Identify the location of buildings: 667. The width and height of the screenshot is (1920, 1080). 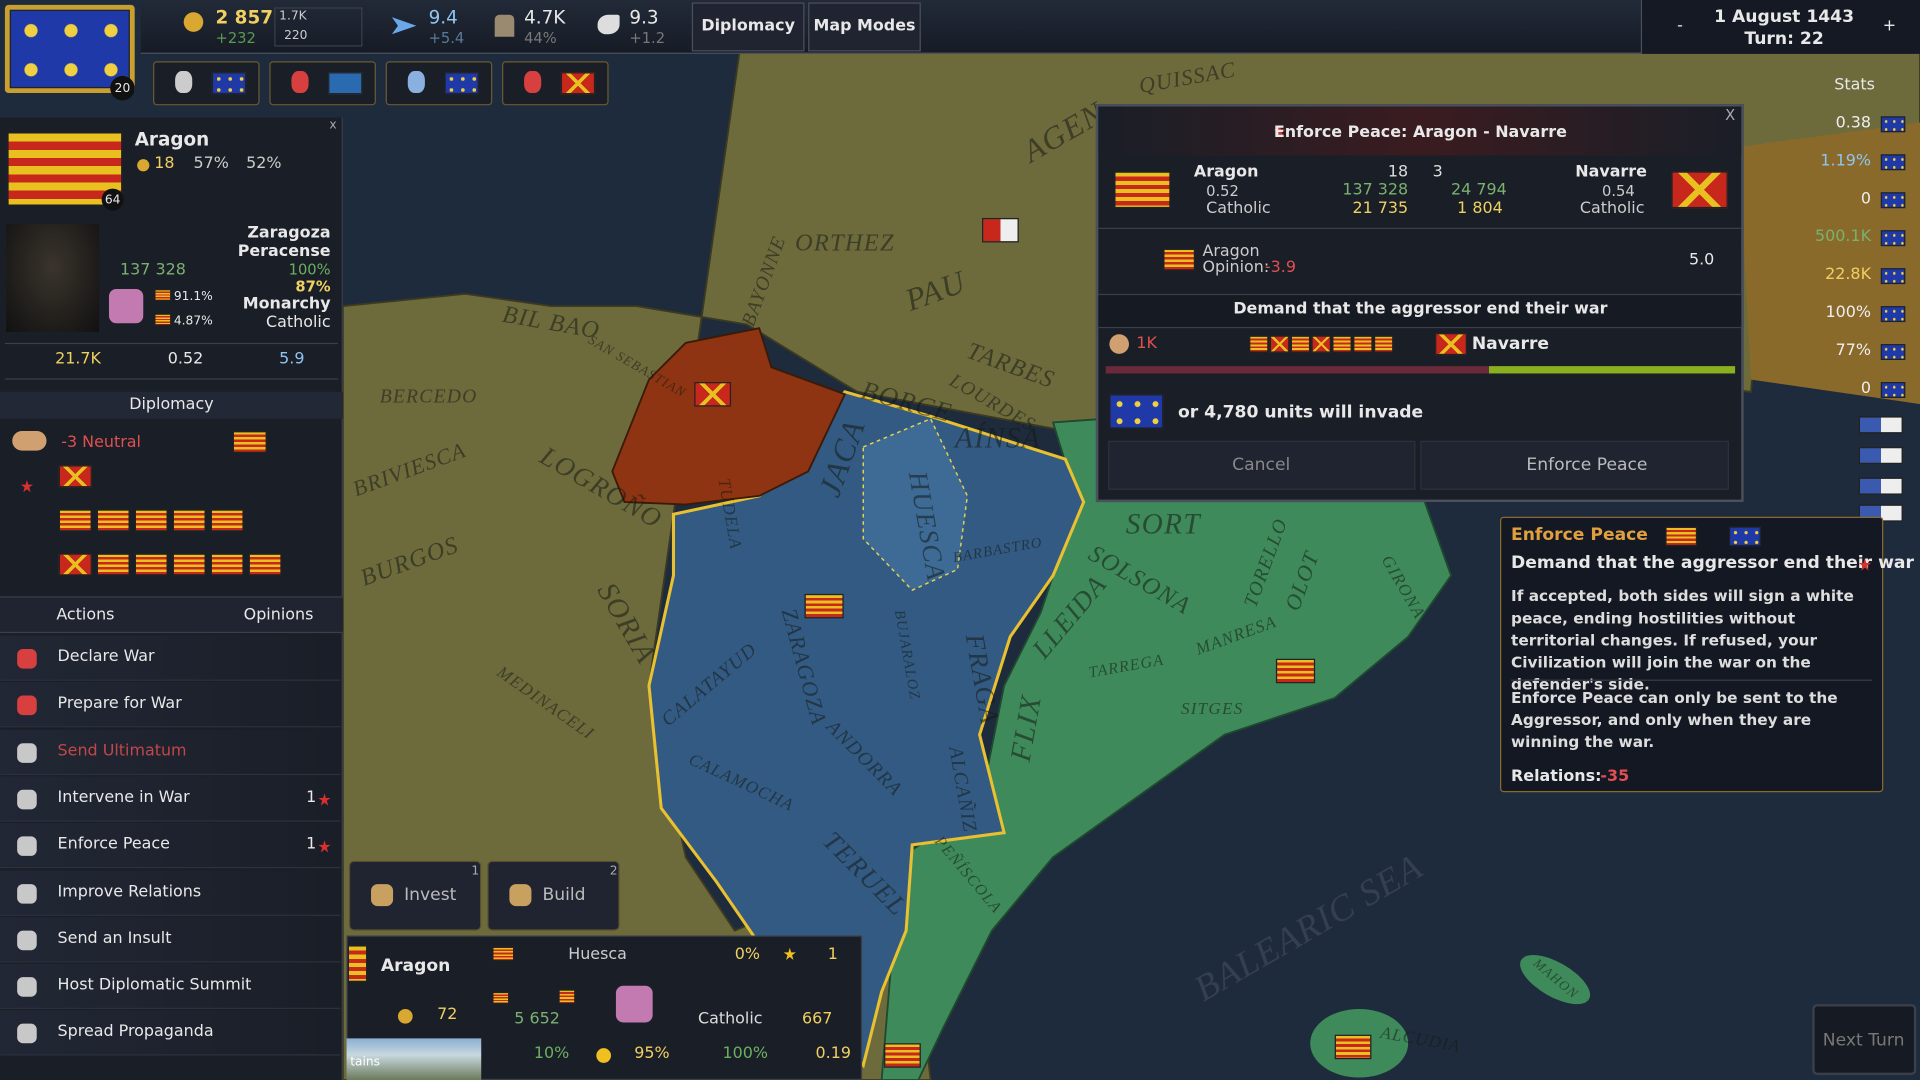
(817, 1019).